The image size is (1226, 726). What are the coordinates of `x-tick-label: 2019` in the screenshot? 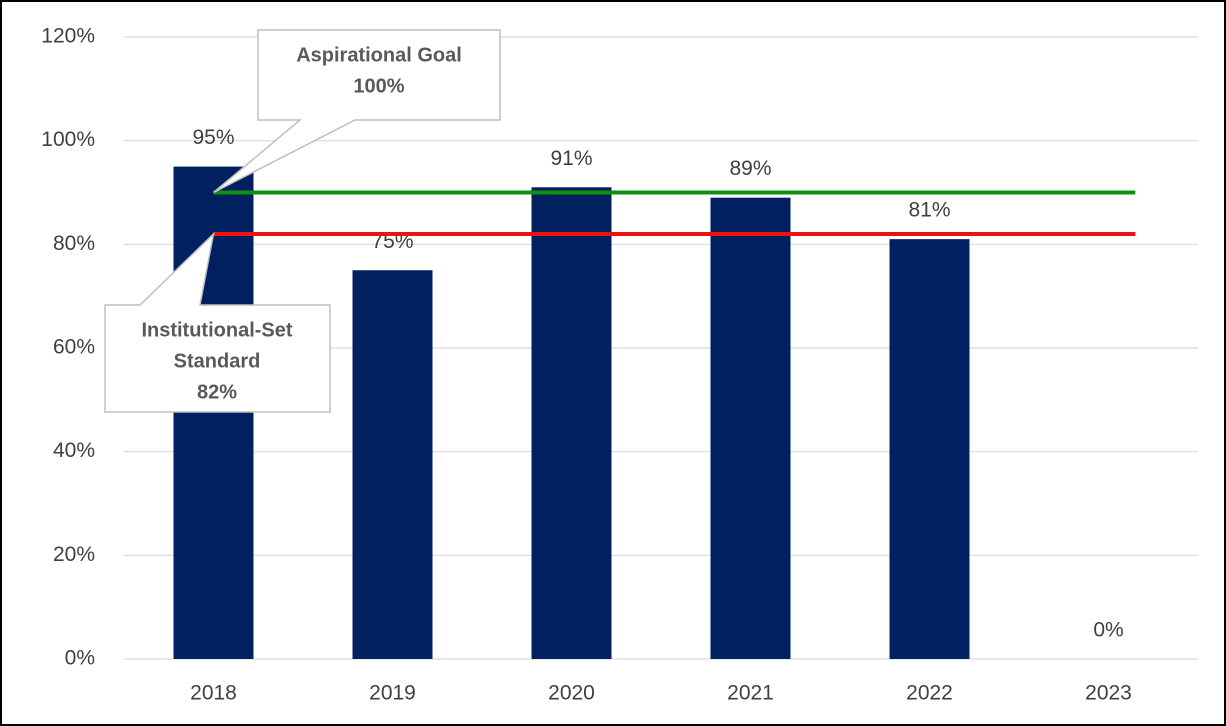 It's located at (392, 693).